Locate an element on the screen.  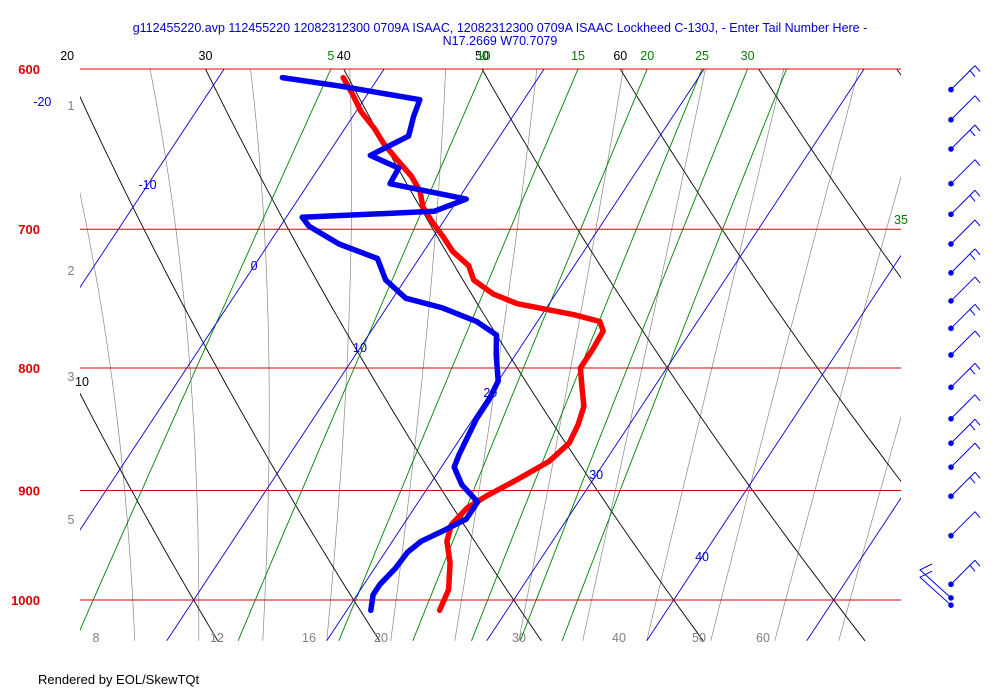
isotherm-label: 0 is located at coordinates (254, 266).